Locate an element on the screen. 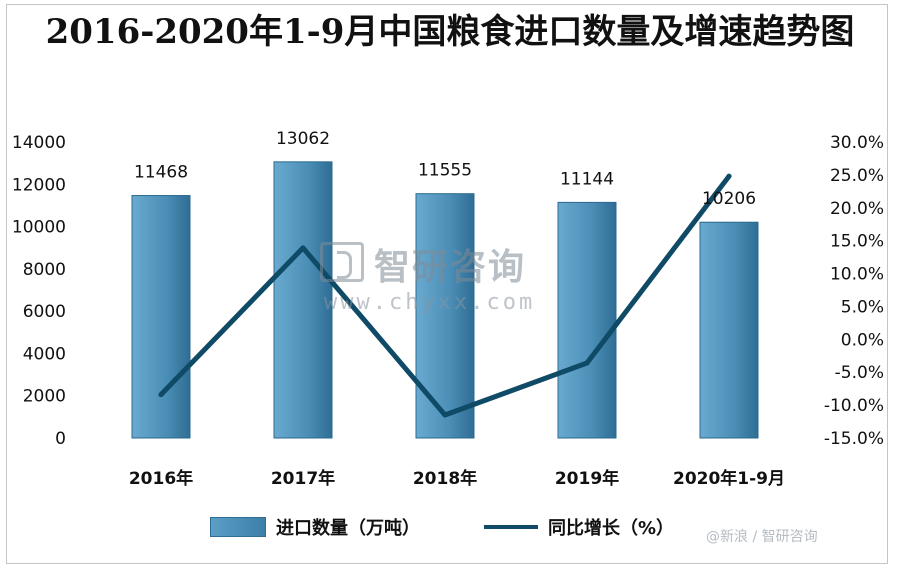 This screenshot has width=900, height=570. legend-item-bar: 进口数量（万吨） is located at coordinates (315, 527).